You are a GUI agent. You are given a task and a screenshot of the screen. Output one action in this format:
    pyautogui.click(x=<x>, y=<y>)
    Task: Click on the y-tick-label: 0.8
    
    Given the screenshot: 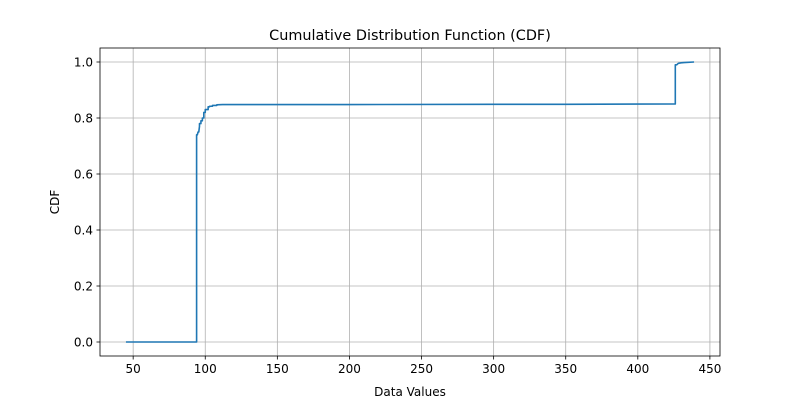 What is the action you would take?
    pyautogui.click(x=83, y=119)
    